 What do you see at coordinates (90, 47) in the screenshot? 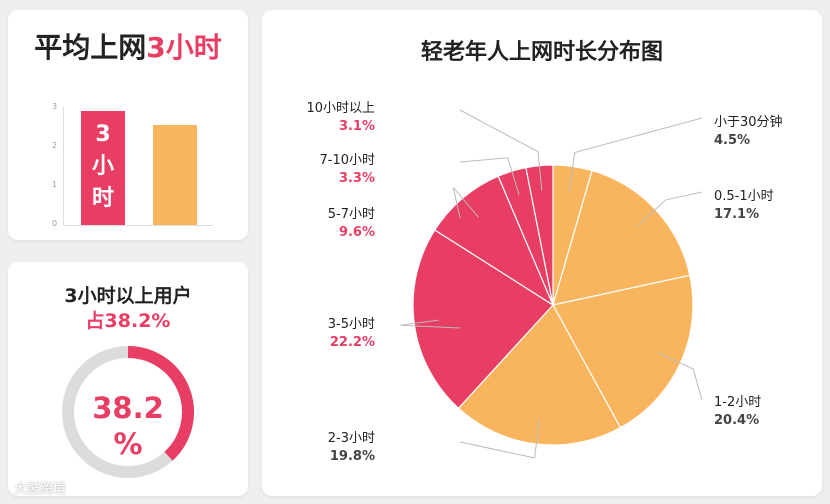
I see `average-title-prefix: 平均上网` at bounding box center [90, 47].